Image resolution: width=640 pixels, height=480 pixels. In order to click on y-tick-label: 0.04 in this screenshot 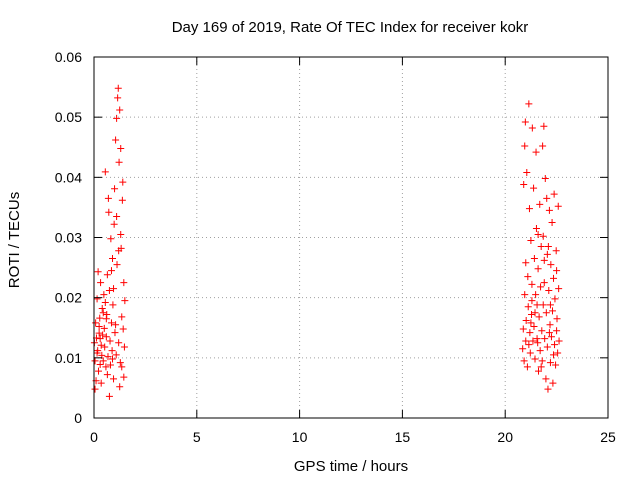, I will do `click(68, 177)`.